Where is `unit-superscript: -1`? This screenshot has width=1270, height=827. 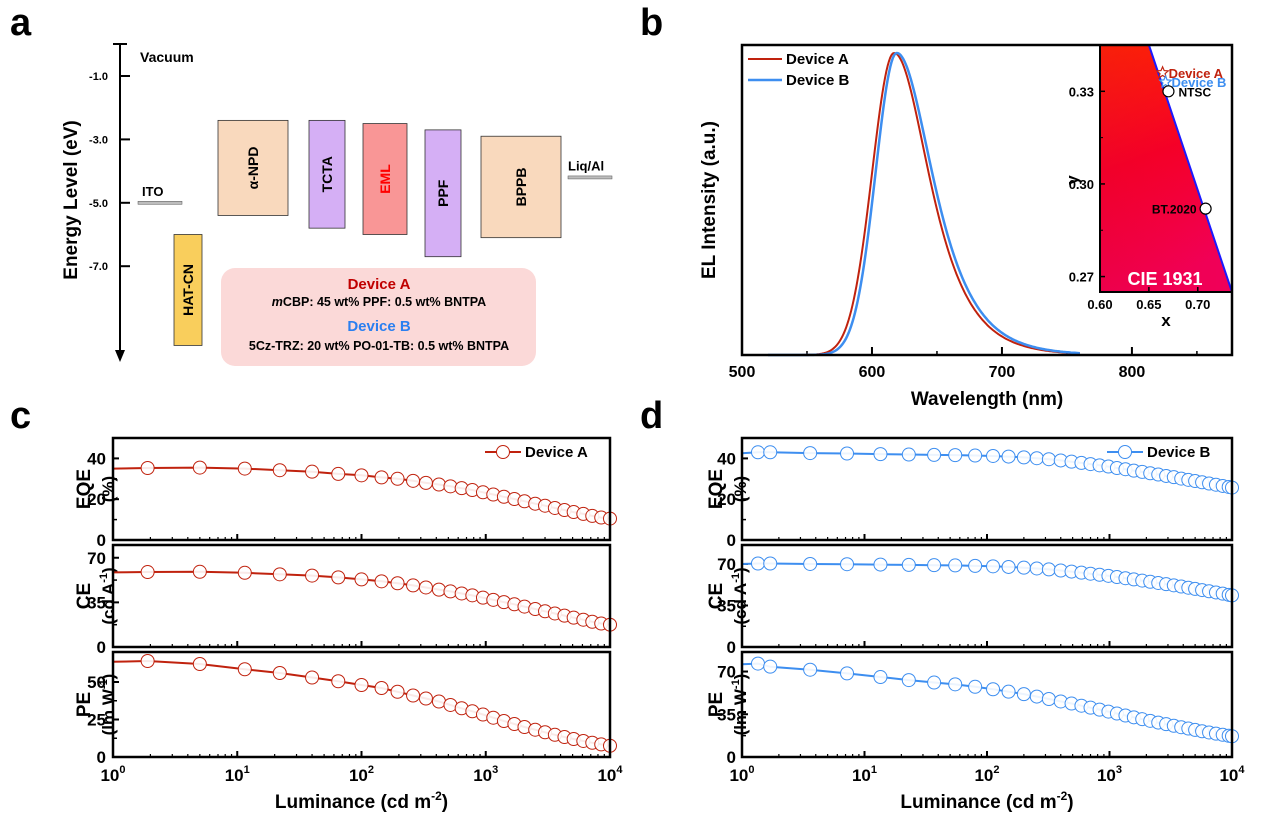 unit-superscript: -1 is located at coordinates (104, 578).